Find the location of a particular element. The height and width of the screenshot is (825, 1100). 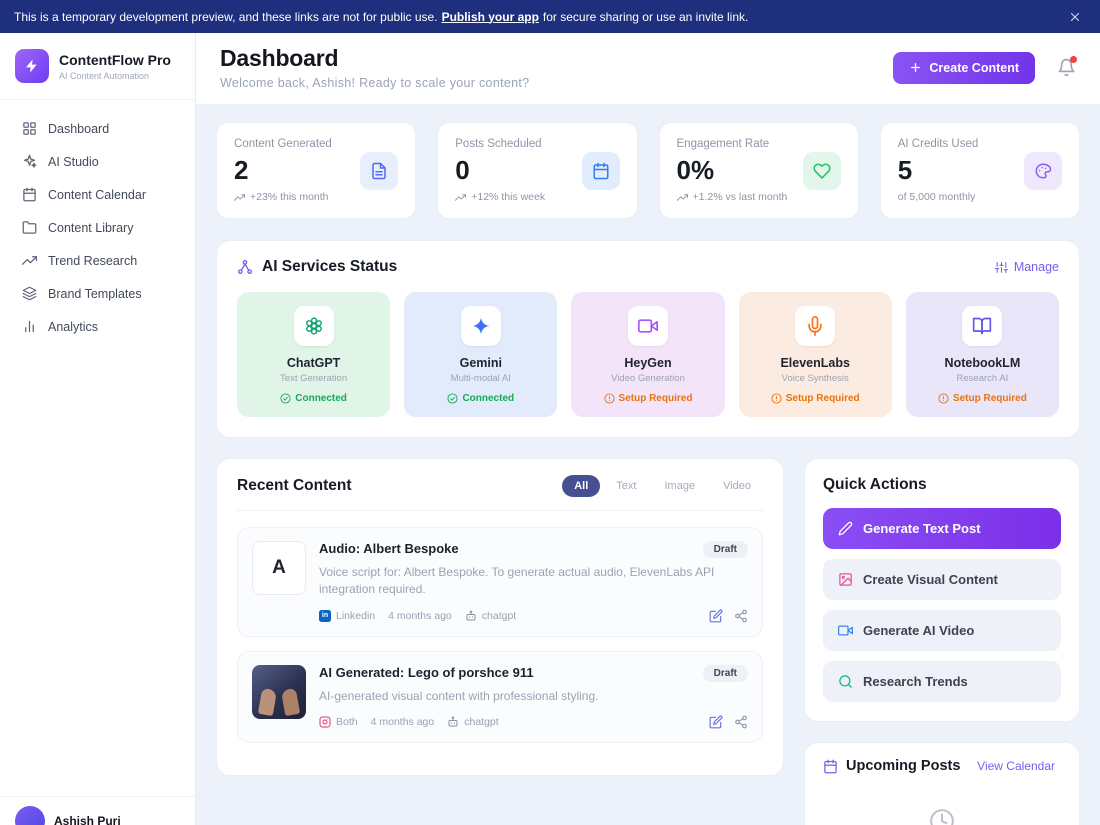

status-badge: Draft is located at coordinates (725, 549).